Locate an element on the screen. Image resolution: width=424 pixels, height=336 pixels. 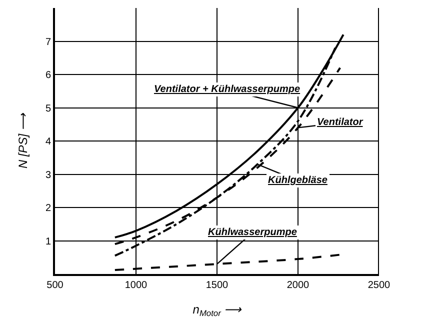
x-tick-label: 1000 is located at coordinates (136, 285).